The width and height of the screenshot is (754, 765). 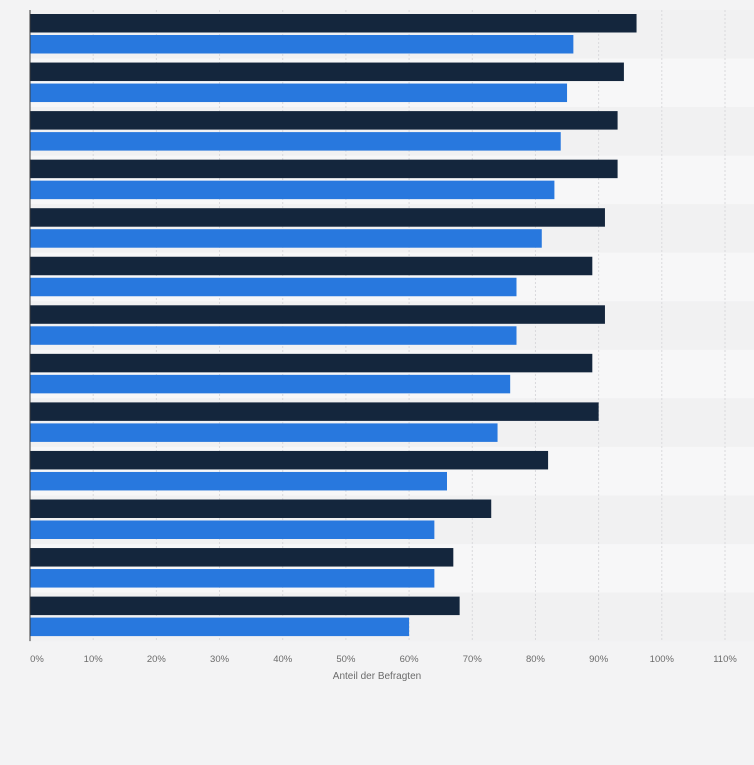 What do you see at coordinates (220, 659) in the screenshot?
I see `tick-label: 30%` at bounding box center [220, 659].